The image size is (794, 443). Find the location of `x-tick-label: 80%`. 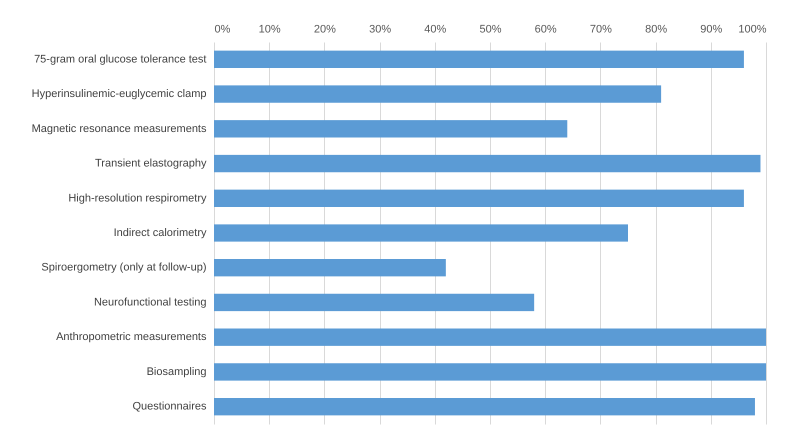

x-tick-label: 80% is located at coordinates (656, 30).